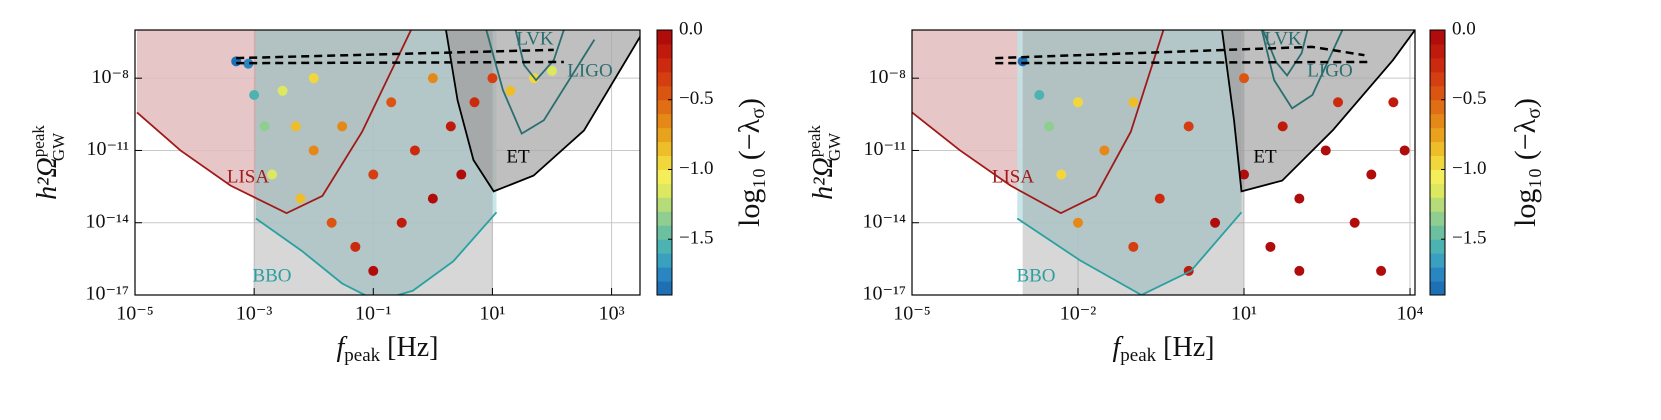  I want to click on x-label-unit: [Hz], so click(1185, 347).